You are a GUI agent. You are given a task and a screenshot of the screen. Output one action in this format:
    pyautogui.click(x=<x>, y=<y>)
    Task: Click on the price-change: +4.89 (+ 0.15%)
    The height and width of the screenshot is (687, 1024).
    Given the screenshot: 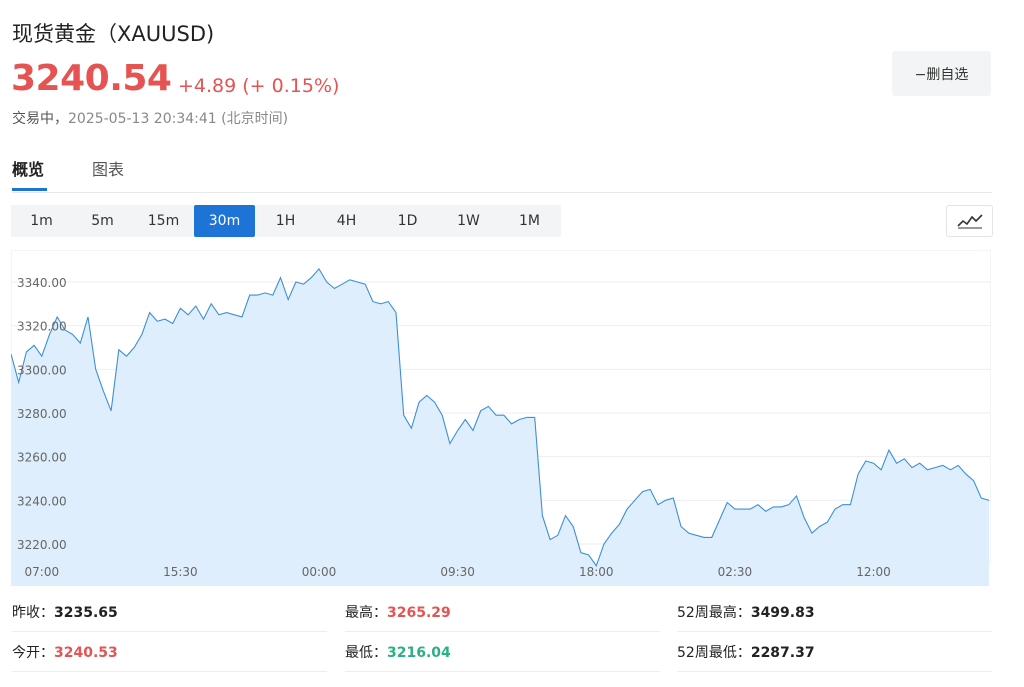 What is the action you would take?
    pyautogui.click(x=259, y=86)
    